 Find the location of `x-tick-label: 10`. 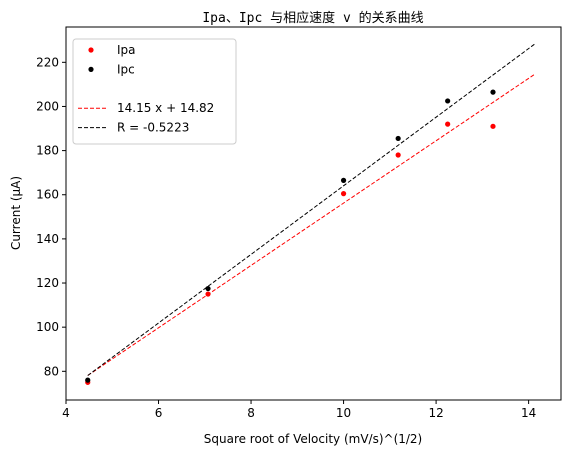

x-tick-label: 10 is located at coordinates (343, 413).